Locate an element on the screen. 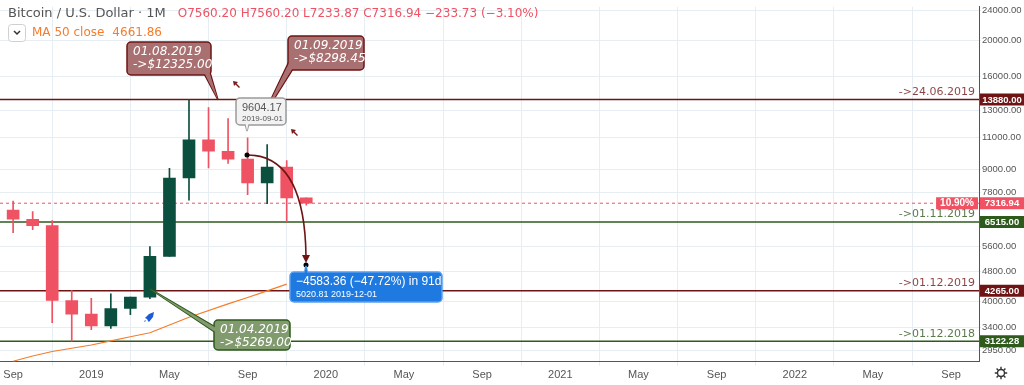  text: MA 50 close is located at coordinates (68, 32).